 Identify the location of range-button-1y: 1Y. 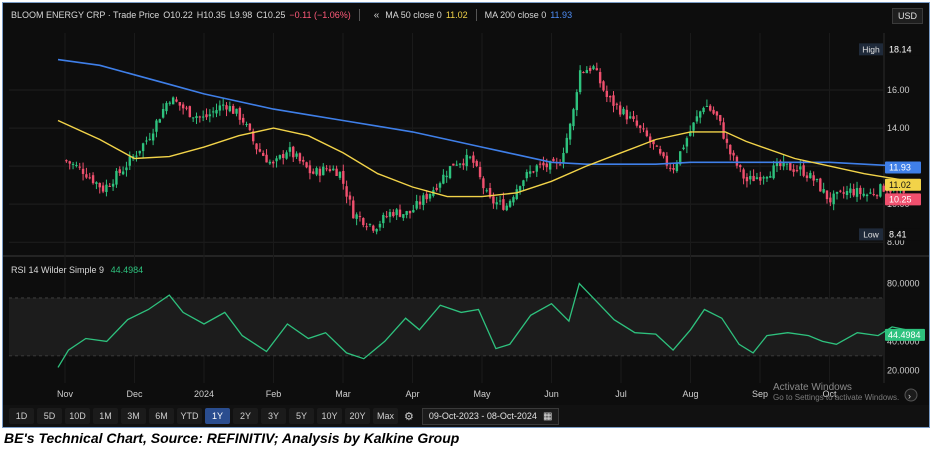
(217, 416).